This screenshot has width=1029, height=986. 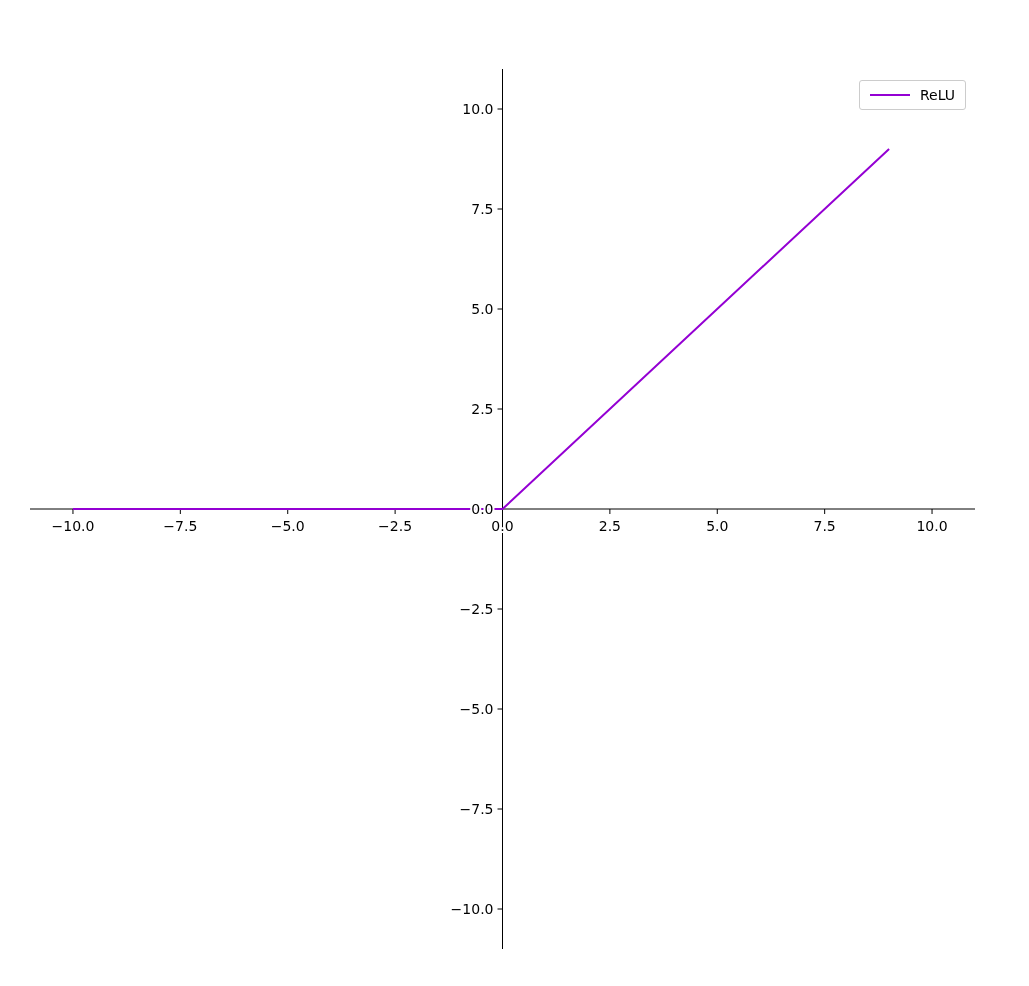 What do you see at coordinates (476, 709) in the screenshot?
I see `y-tick-label: −5.0` at bounding box center [476, 709].